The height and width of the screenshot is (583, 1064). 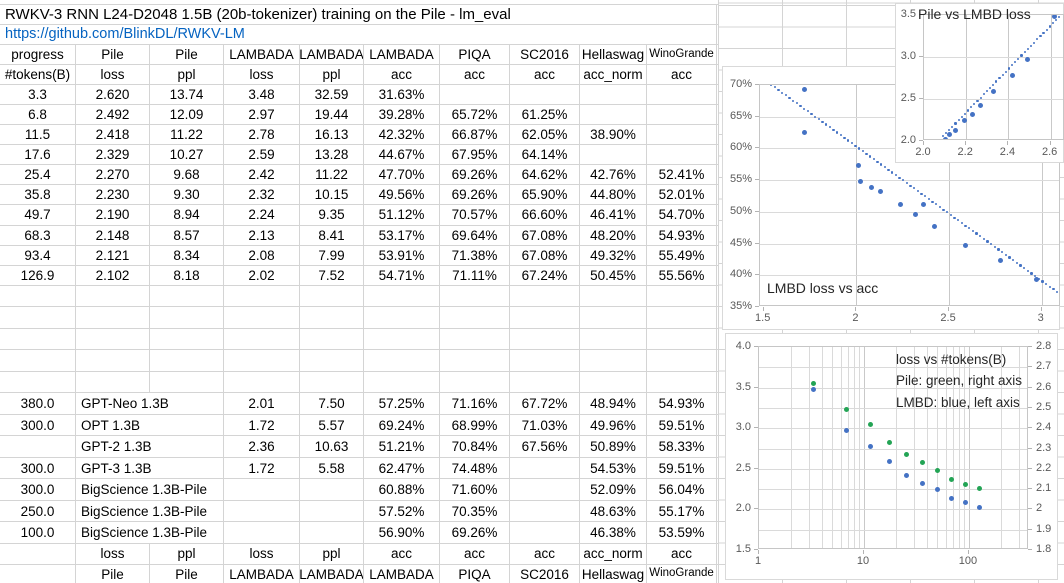 I want to click on table-cell: 9.30, so click(x=187, y=195).